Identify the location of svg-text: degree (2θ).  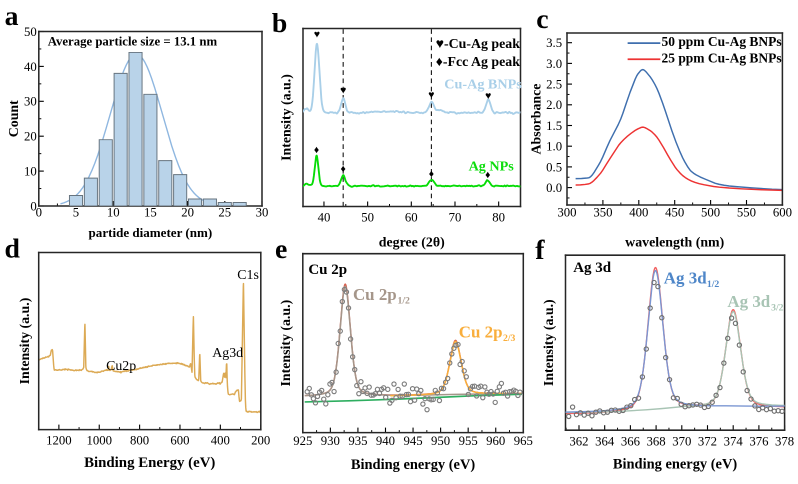
(412, 243).